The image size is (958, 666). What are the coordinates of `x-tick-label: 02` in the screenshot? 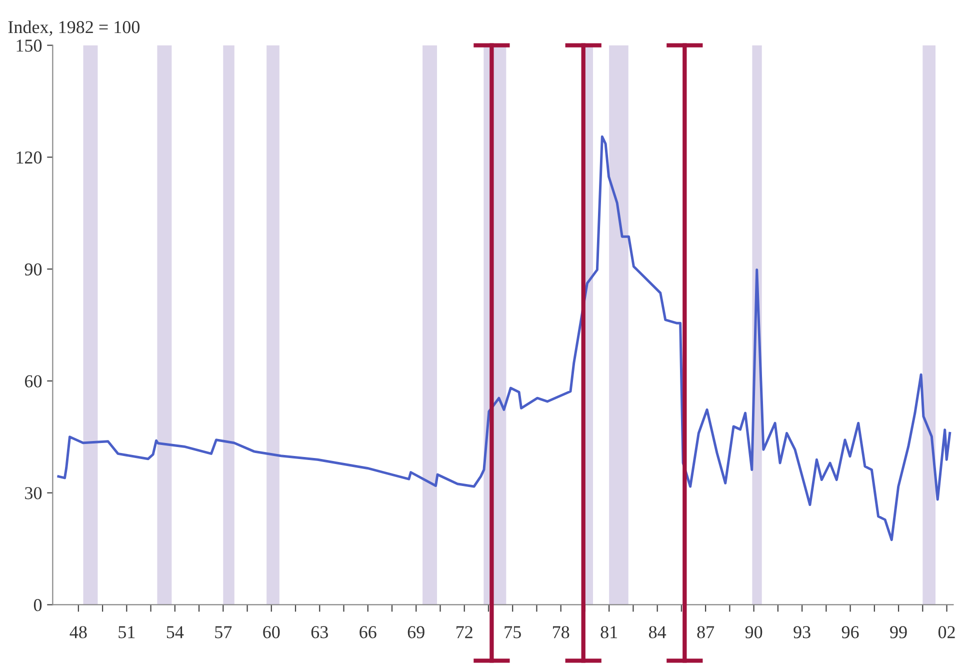 It's located at (946, 632).